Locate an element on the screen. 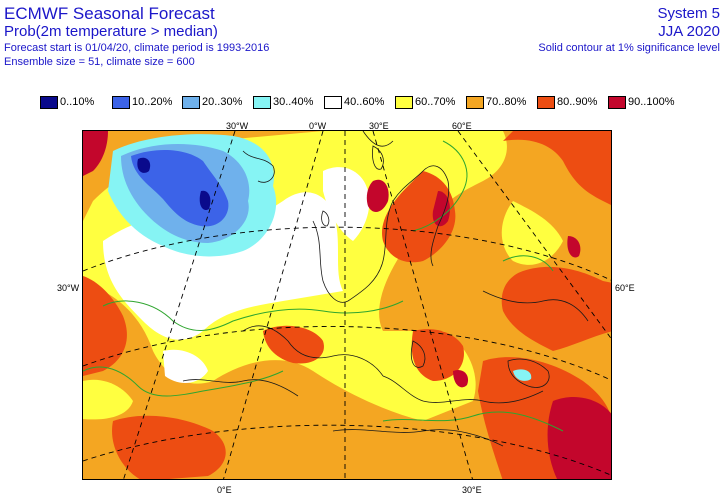  legend-item: 20..30% is located at coordinates (212, 102).